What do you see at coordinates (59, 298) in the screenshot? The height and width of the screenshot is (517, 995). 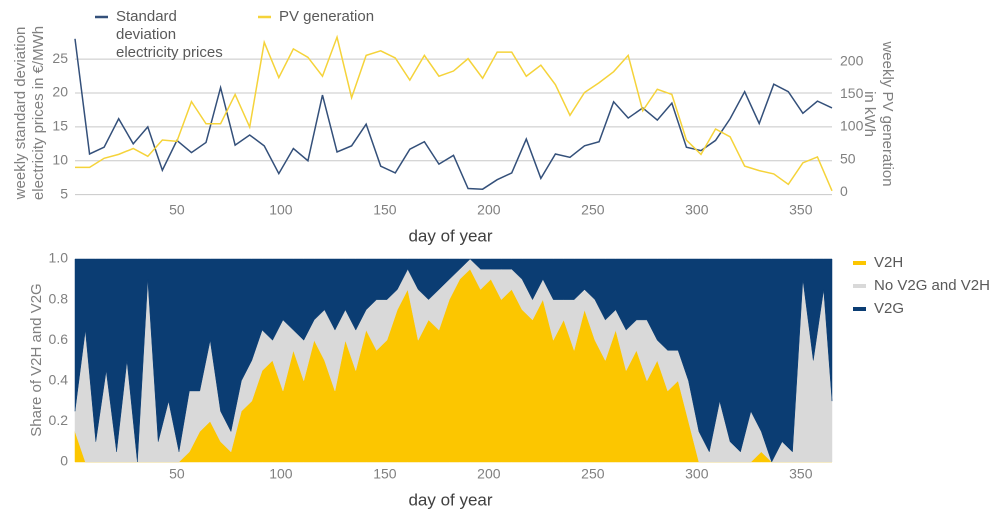 I see `y-tick-label: 0.8` at bounding box center [59, 298].